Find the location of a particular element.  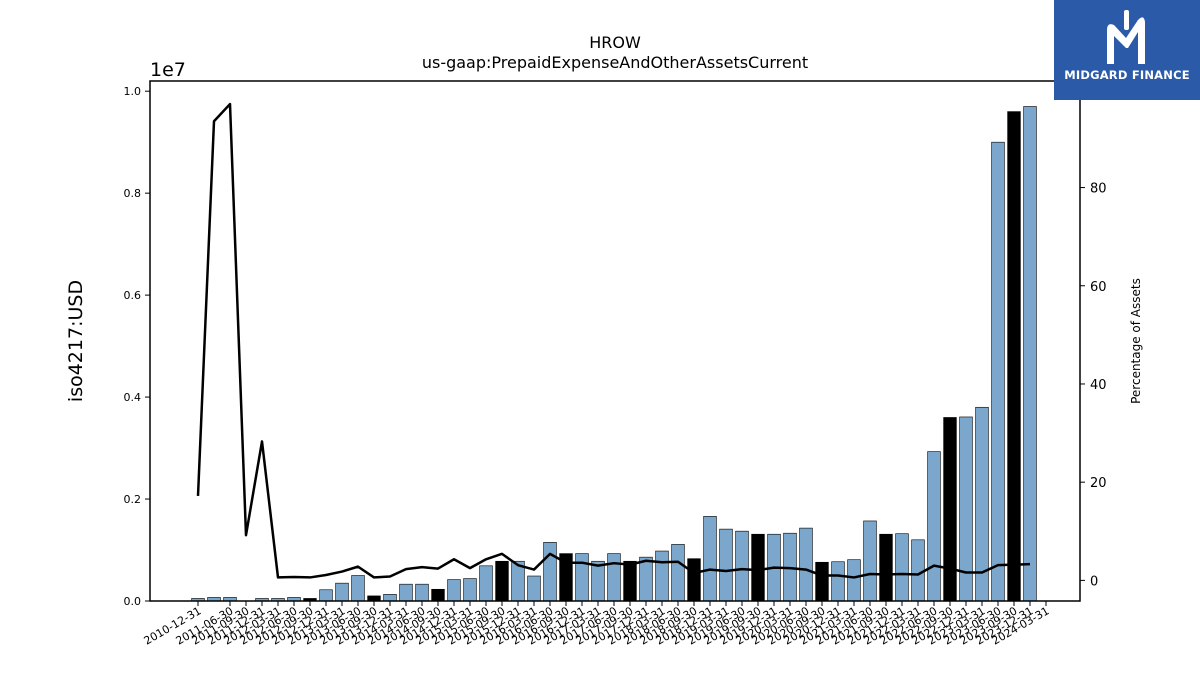

chart-title: HROW is located at coordinates (615, 42).